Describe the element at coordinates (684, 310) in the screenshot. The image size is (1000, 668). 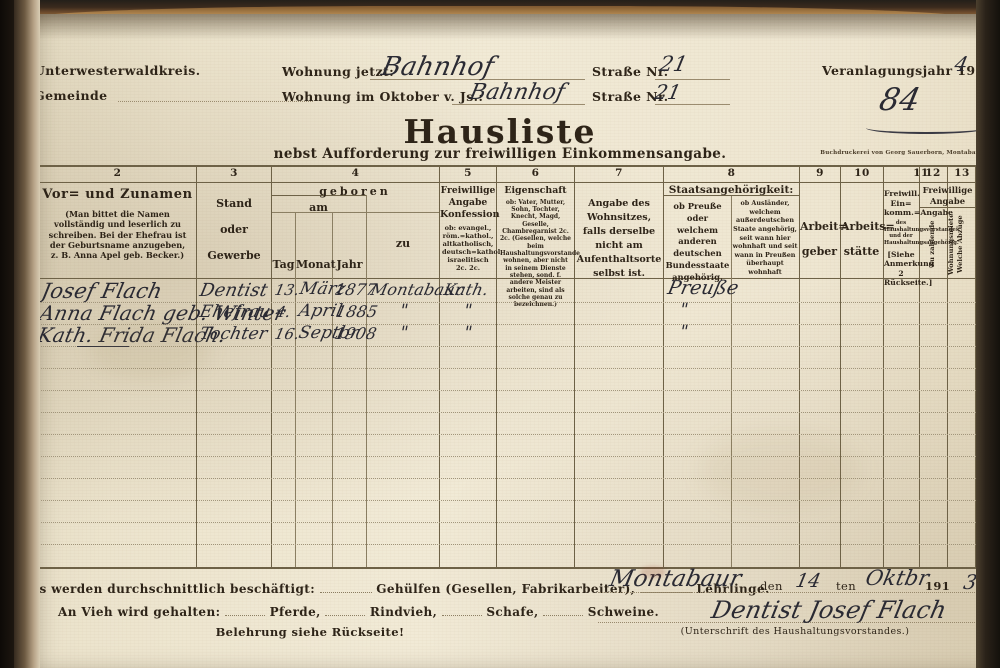
I see `row2-citizenship: "` at that location.